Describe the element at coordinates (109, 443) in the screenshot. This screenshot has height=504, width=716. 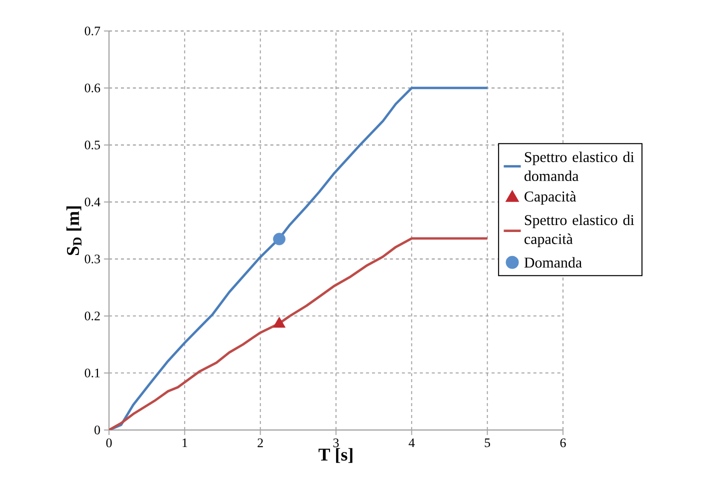
I see `x-tick-label: 0` at that location.